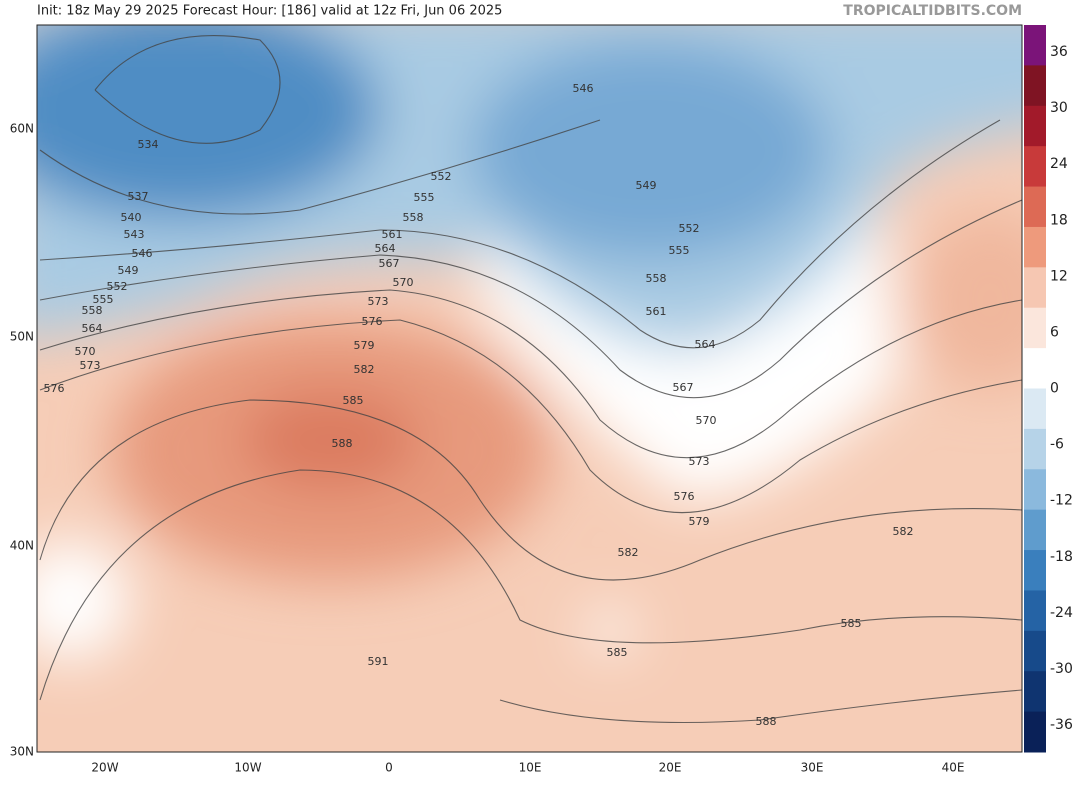 This screenshot has height=793, width=1080. What do you see at coordinates (1059, 276) in the screenshot?
I see `colorbar-label: 12` at bounding box center [1059, 276].